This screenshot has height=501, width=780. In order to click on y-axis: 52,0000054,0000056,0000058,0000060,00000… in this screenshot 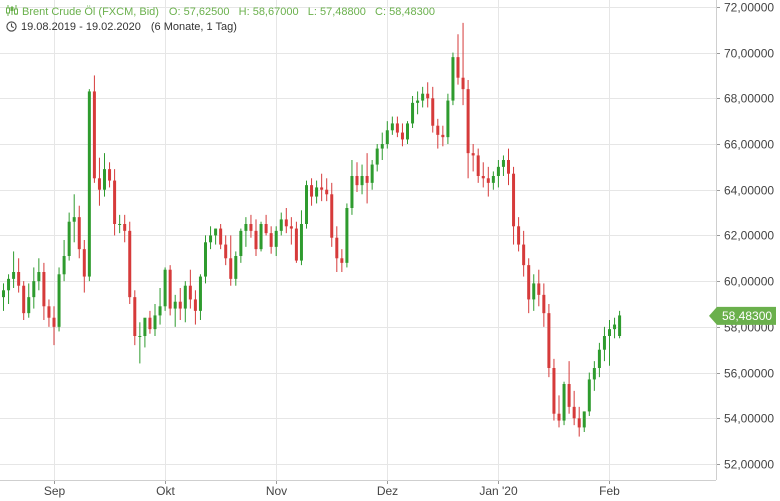, I will do `click(745, 240)`.